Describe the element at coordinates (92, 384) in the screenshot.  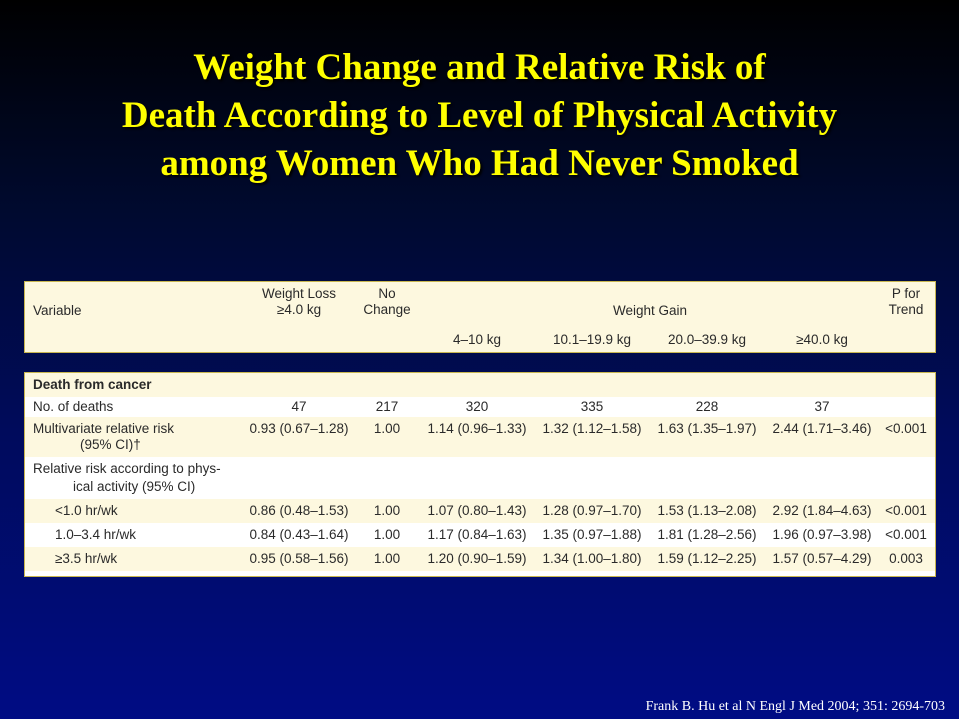
I see `section-label: Death from cancer` at that location.